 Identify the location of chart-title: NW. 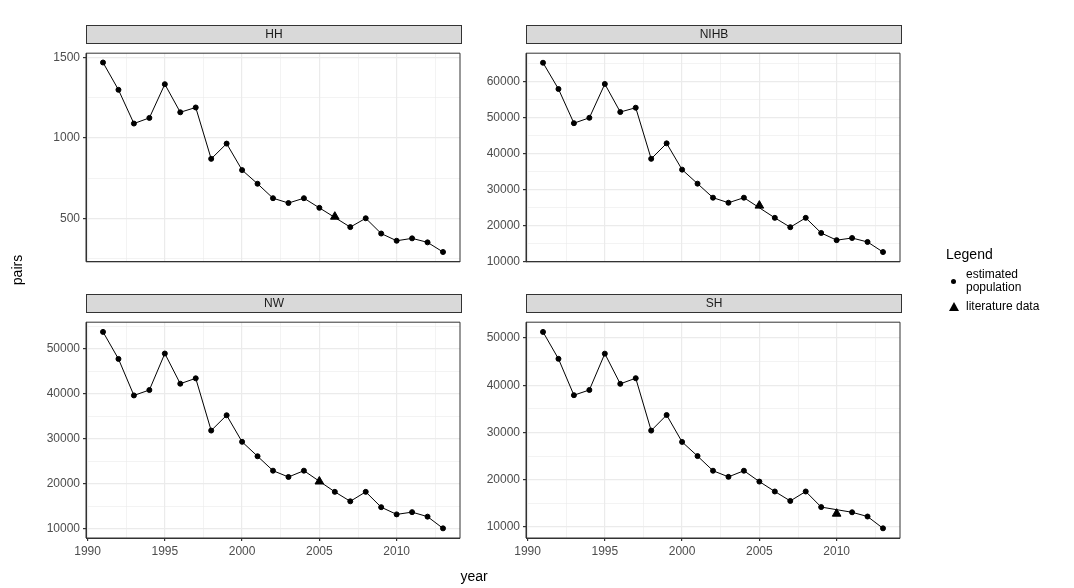
(274, 303).